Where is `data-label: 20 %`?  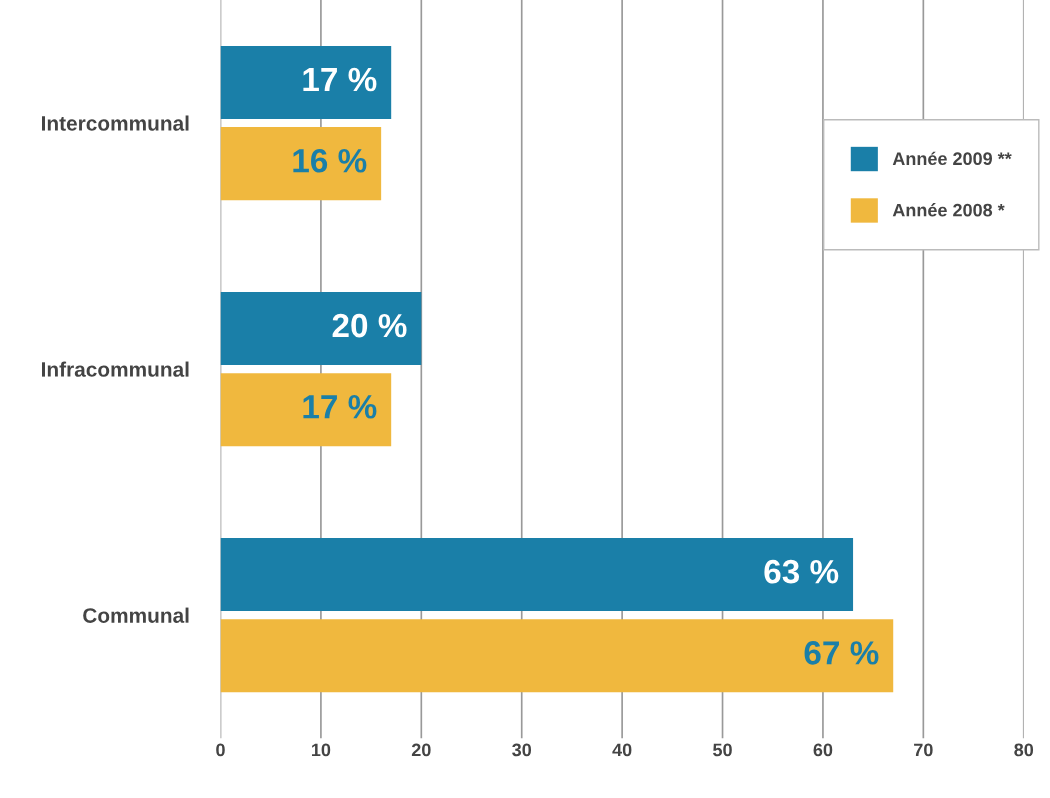
data-label: 20 % is located at coordinates (369, 325).